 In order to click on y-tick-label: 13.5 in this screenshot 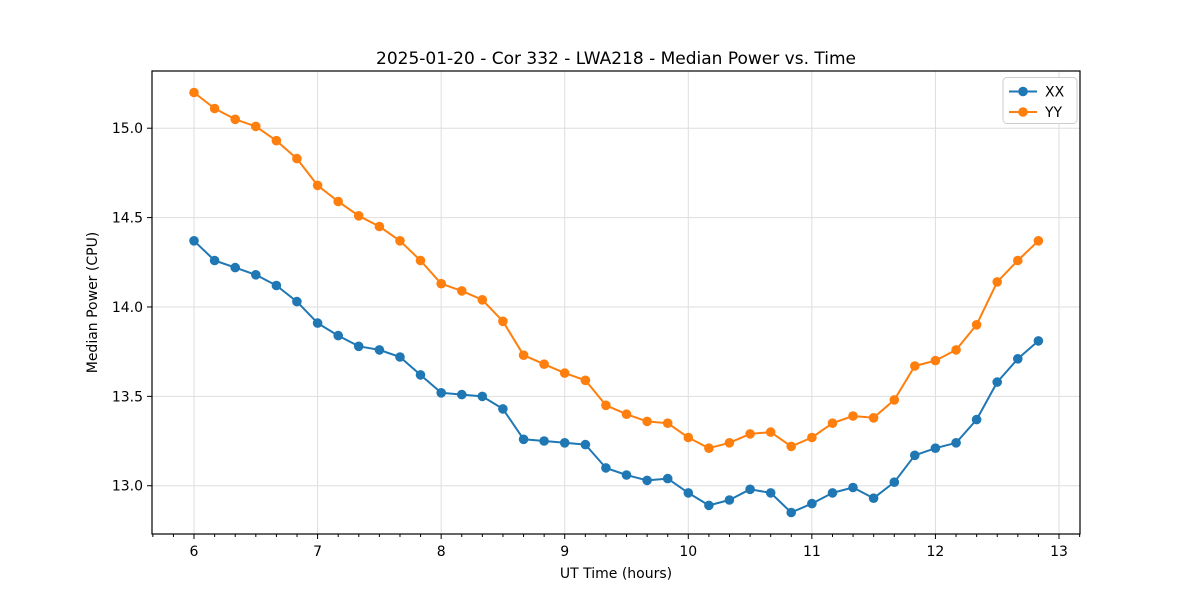, I will do `click(127, 397)`.